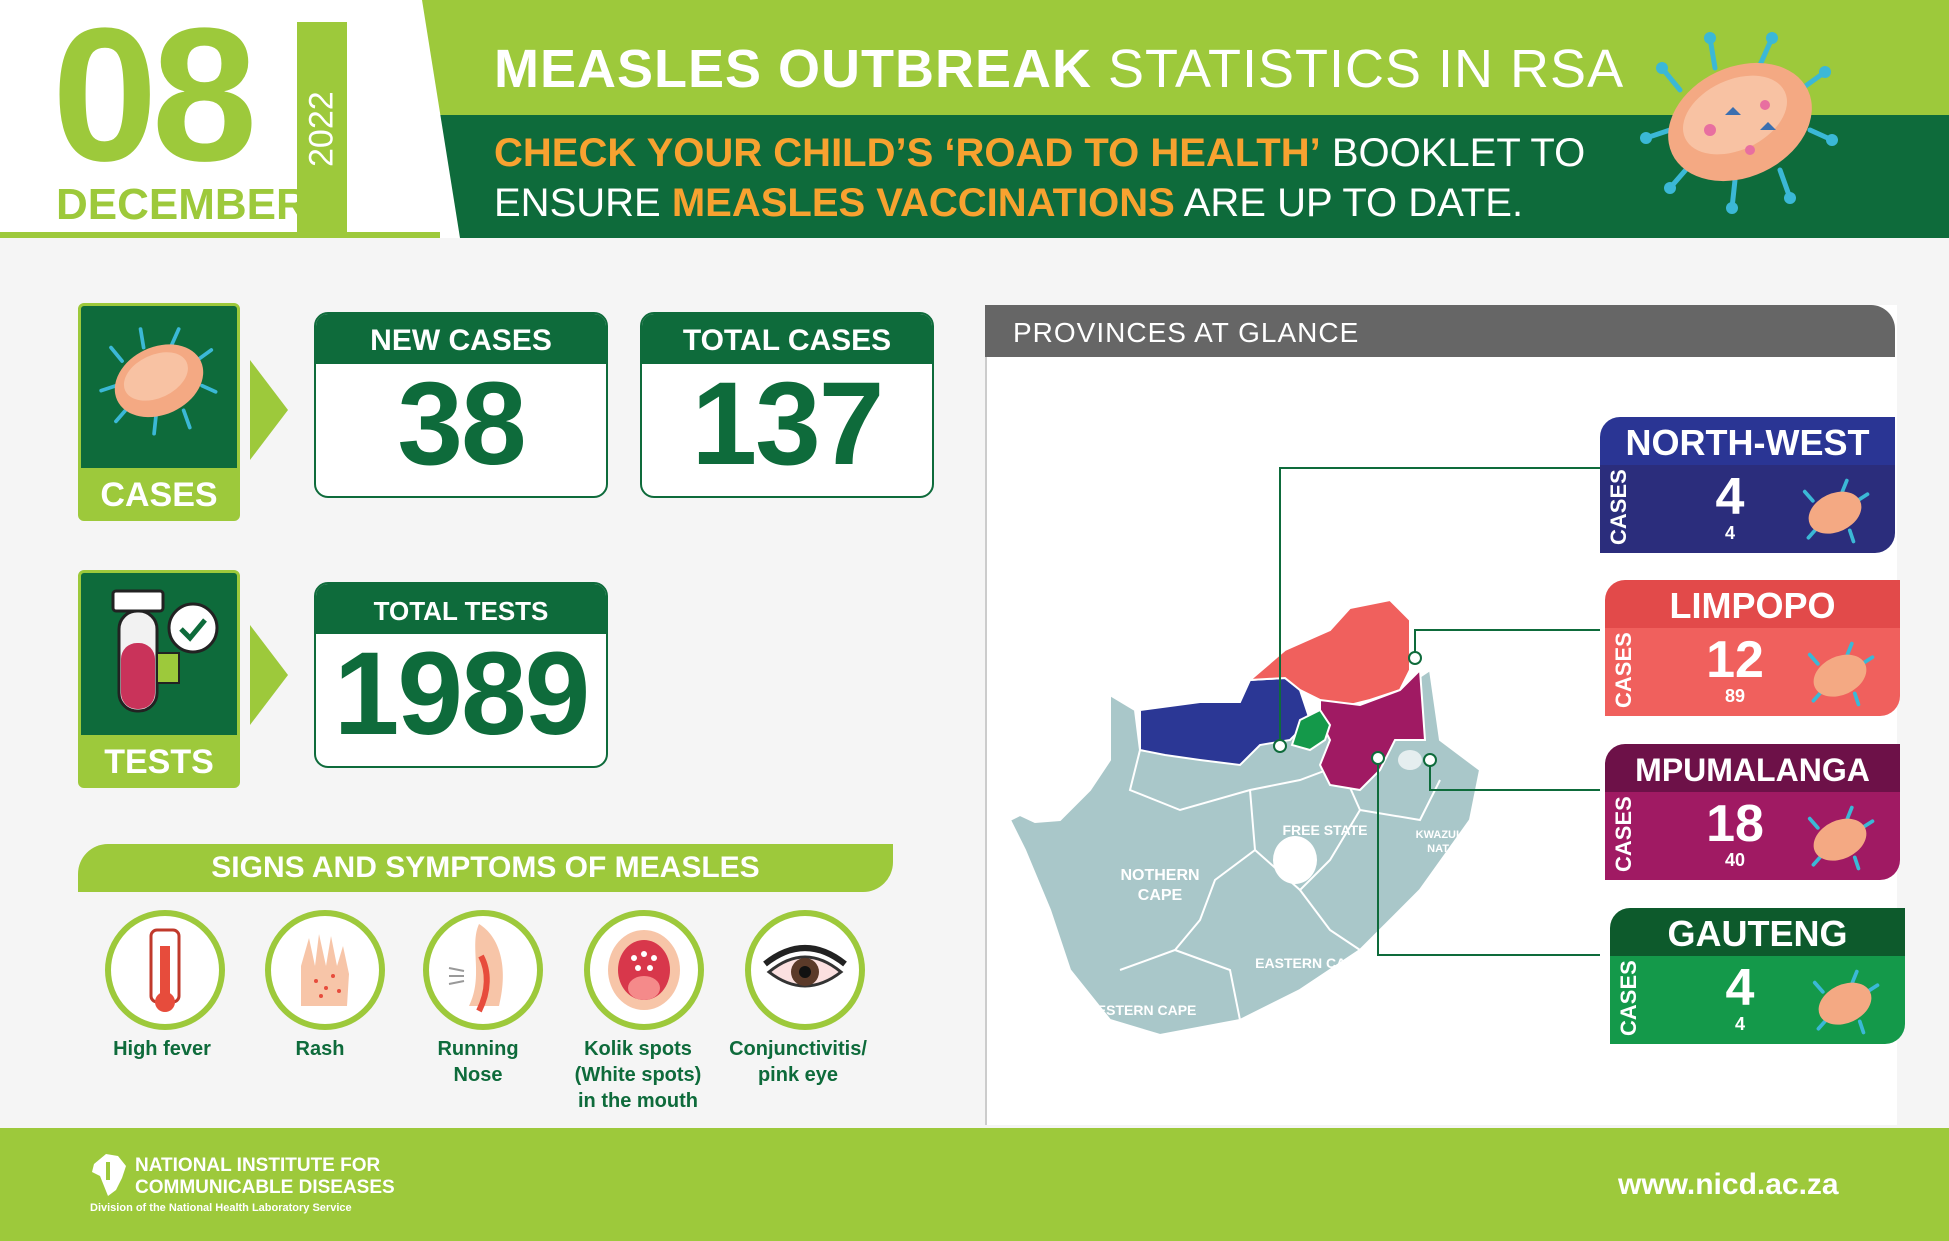 The width and height of the screenshot is (1949, 1241). What do you see at coordinates (1358, 69) in the screenshot?
I see `title-rest: STATISTICS IN RSA` at bounding box center [1358, 69].